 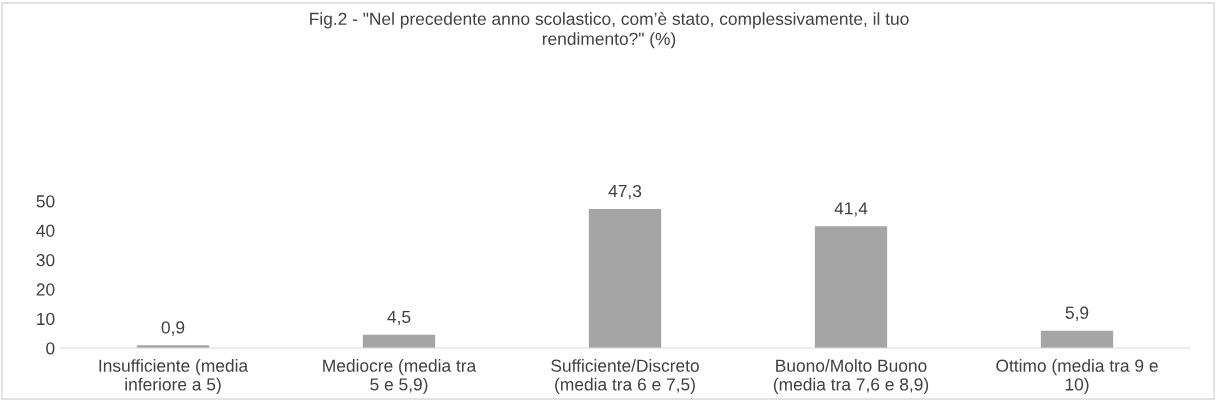 What do you see at coordinates (1077, 376) in the screenshot?
I see `x-tick-label: Ottimo (media tra 9 e 10)` at bounding box center [1077, 376].